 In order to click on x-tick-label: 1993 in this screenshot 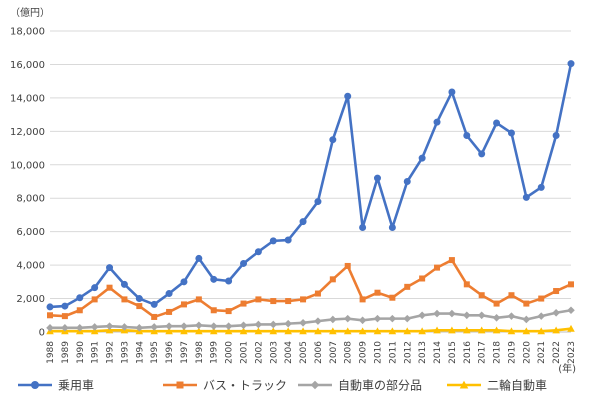, I will do `click(125, 352)`.